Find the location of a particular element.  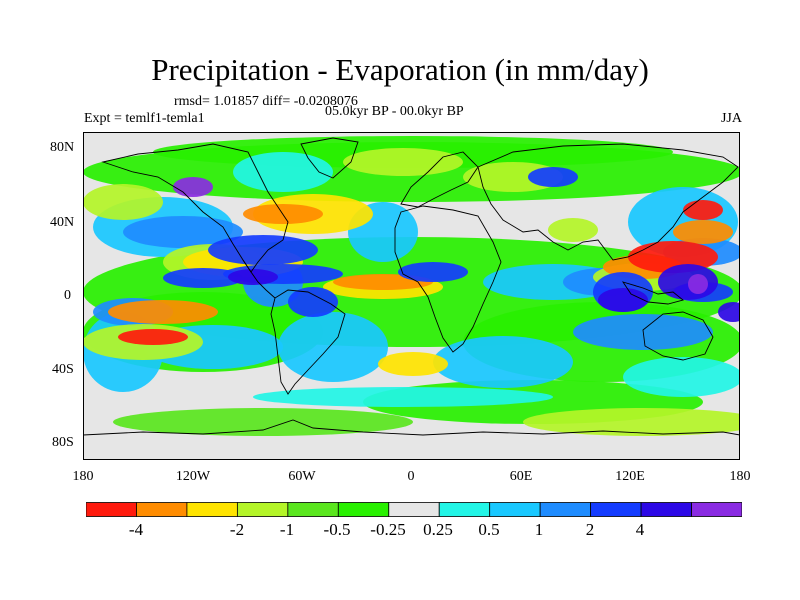

lon-label-60w: 60W is located at coordinates (302, 476).